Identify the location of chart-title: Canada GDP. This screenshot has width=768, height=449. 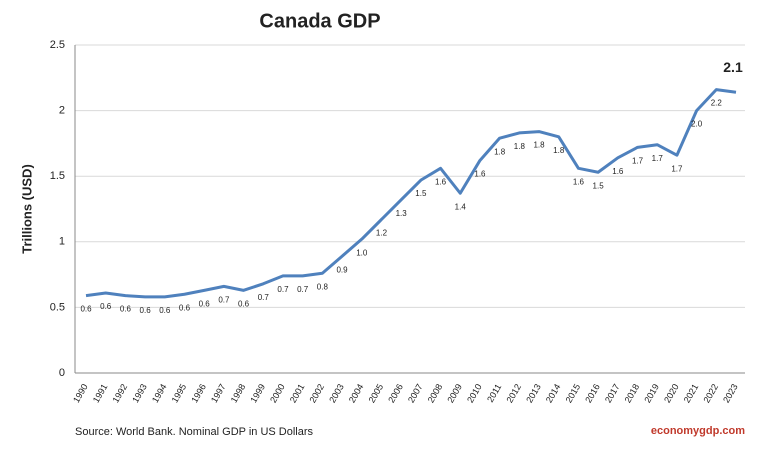
(319, 21).